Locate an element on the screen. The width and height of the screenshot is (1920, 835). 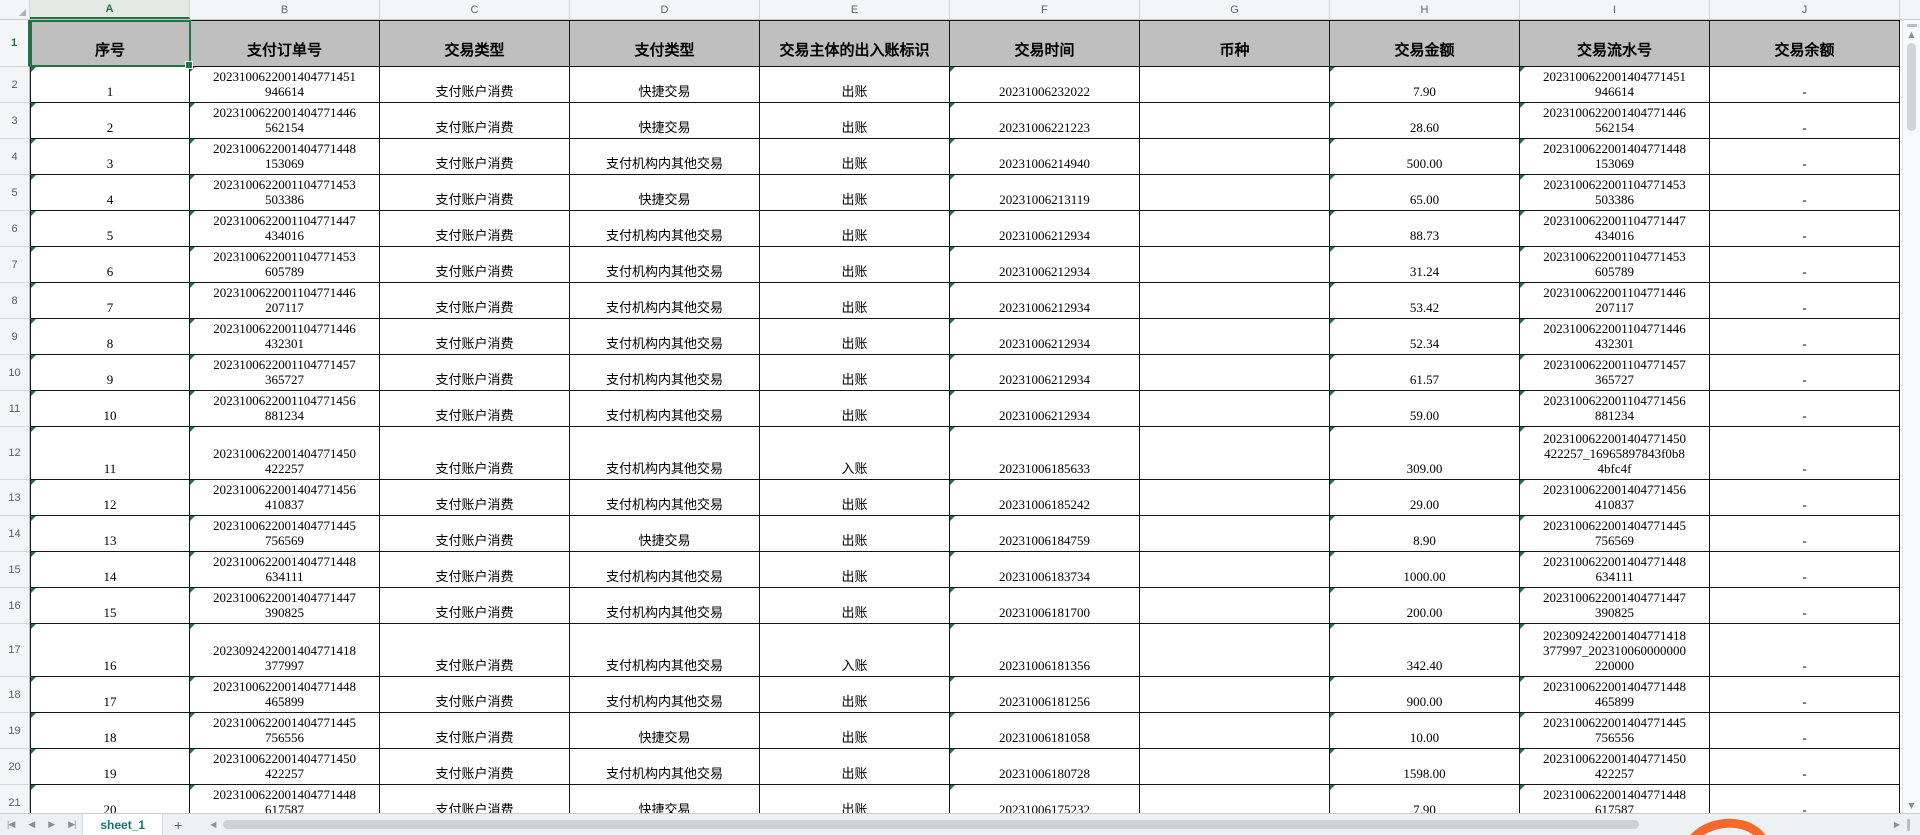
cell-C18: 支付账户消费 is located at coordinates (475, 695).